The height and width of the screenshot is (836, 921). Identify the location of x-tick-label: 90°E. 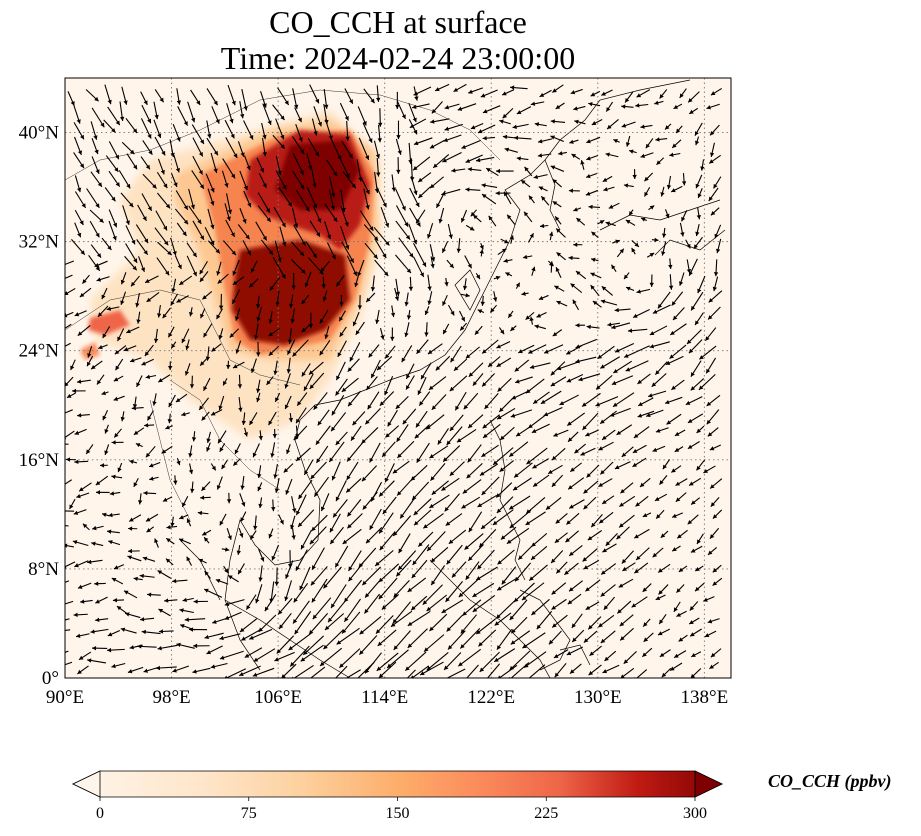
(65, 697).